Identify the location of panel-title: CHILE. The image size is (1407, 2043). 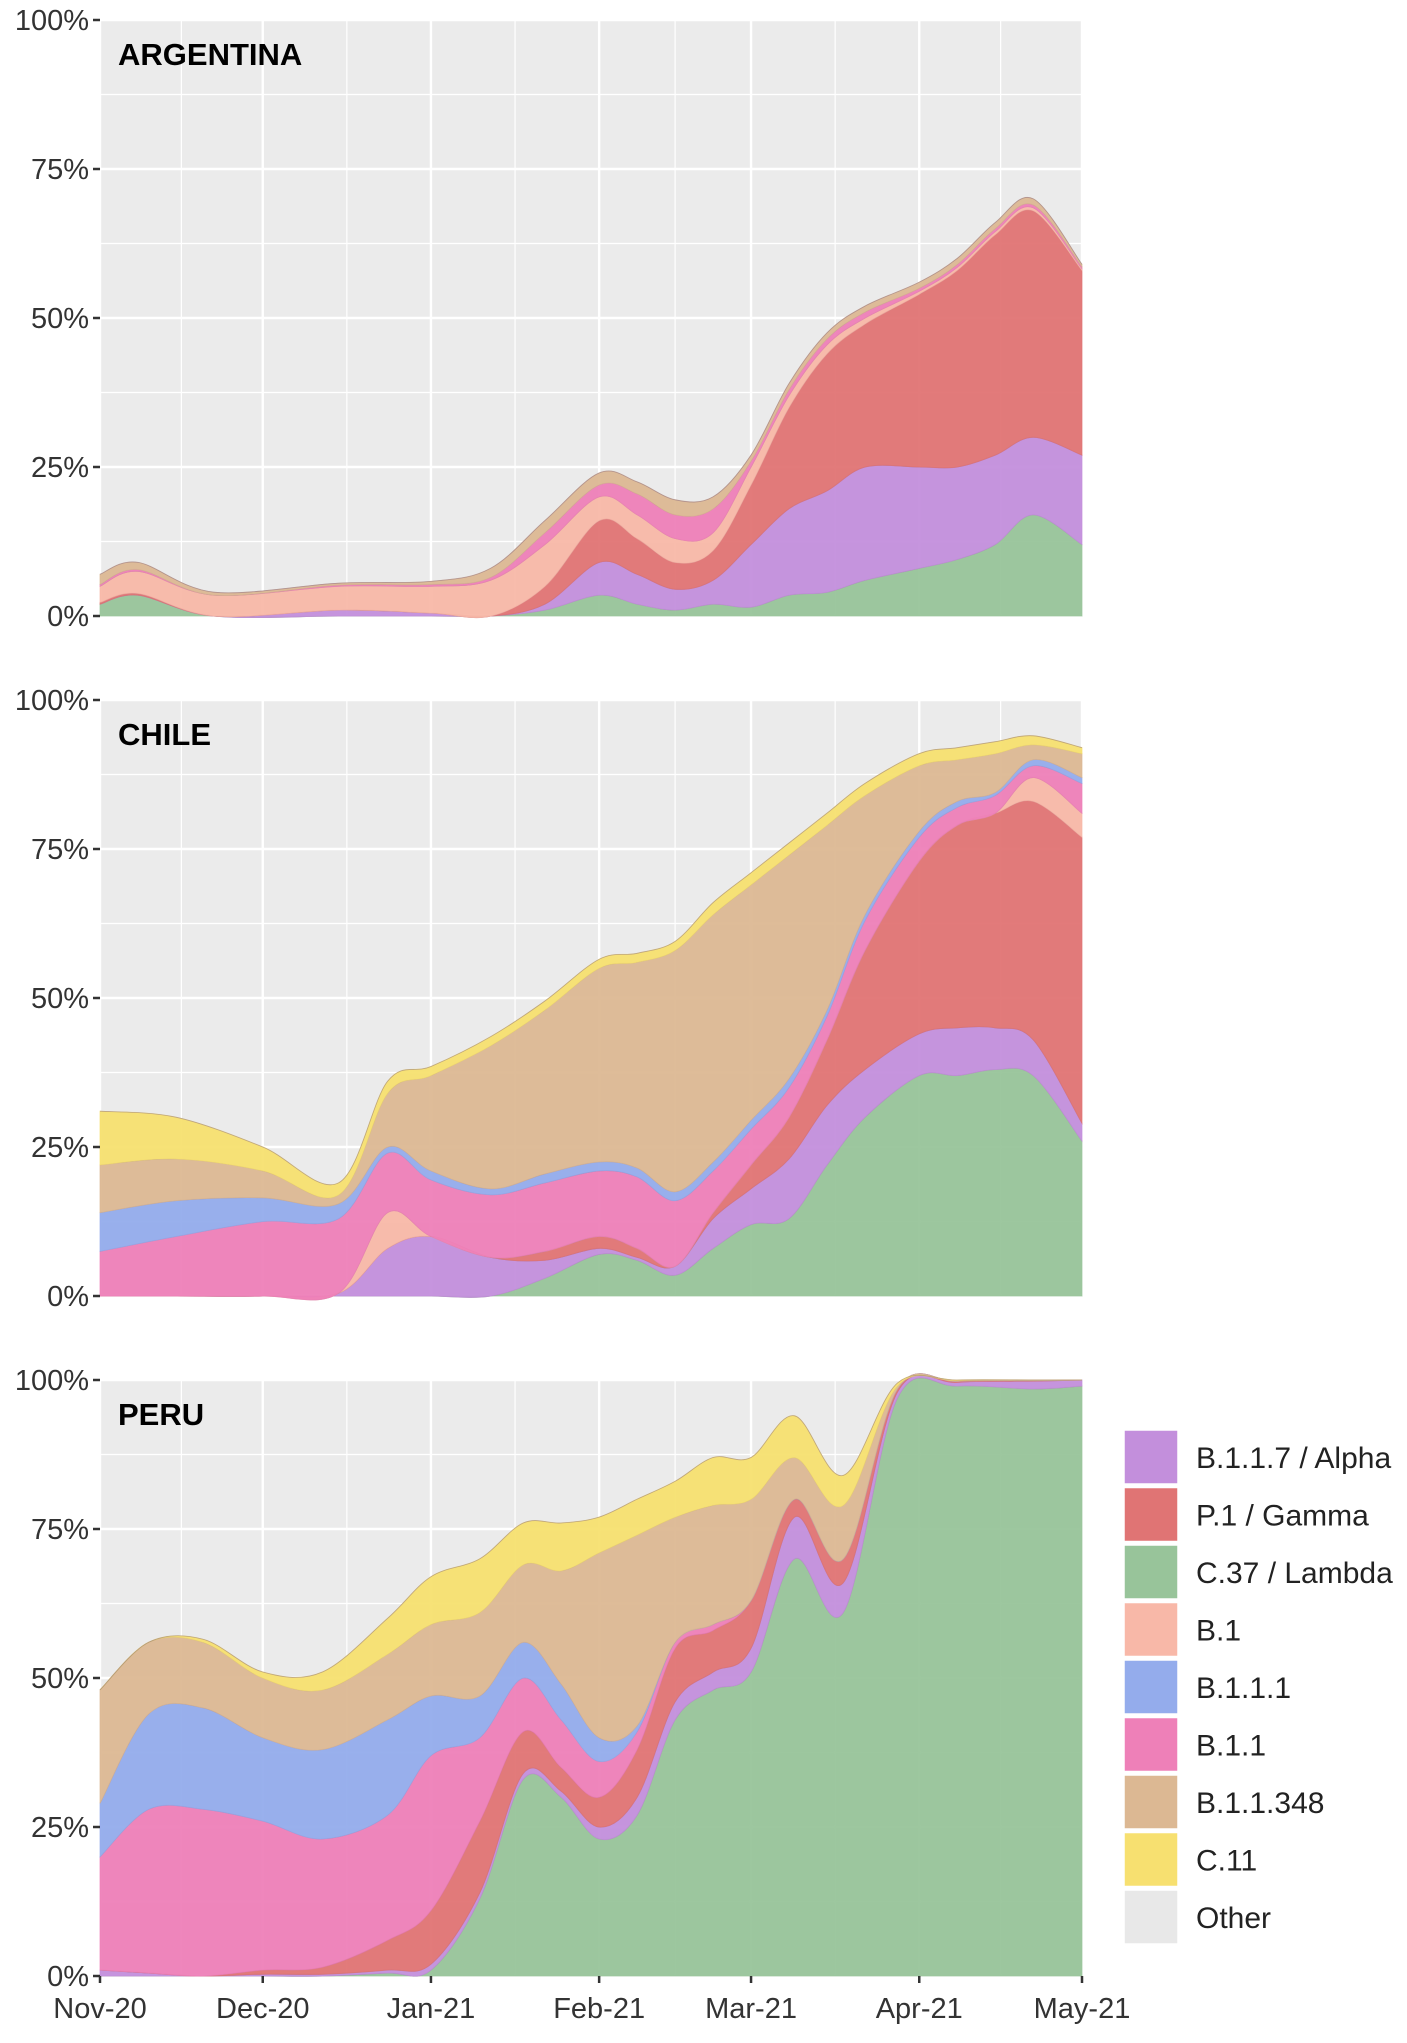
(164, 734).